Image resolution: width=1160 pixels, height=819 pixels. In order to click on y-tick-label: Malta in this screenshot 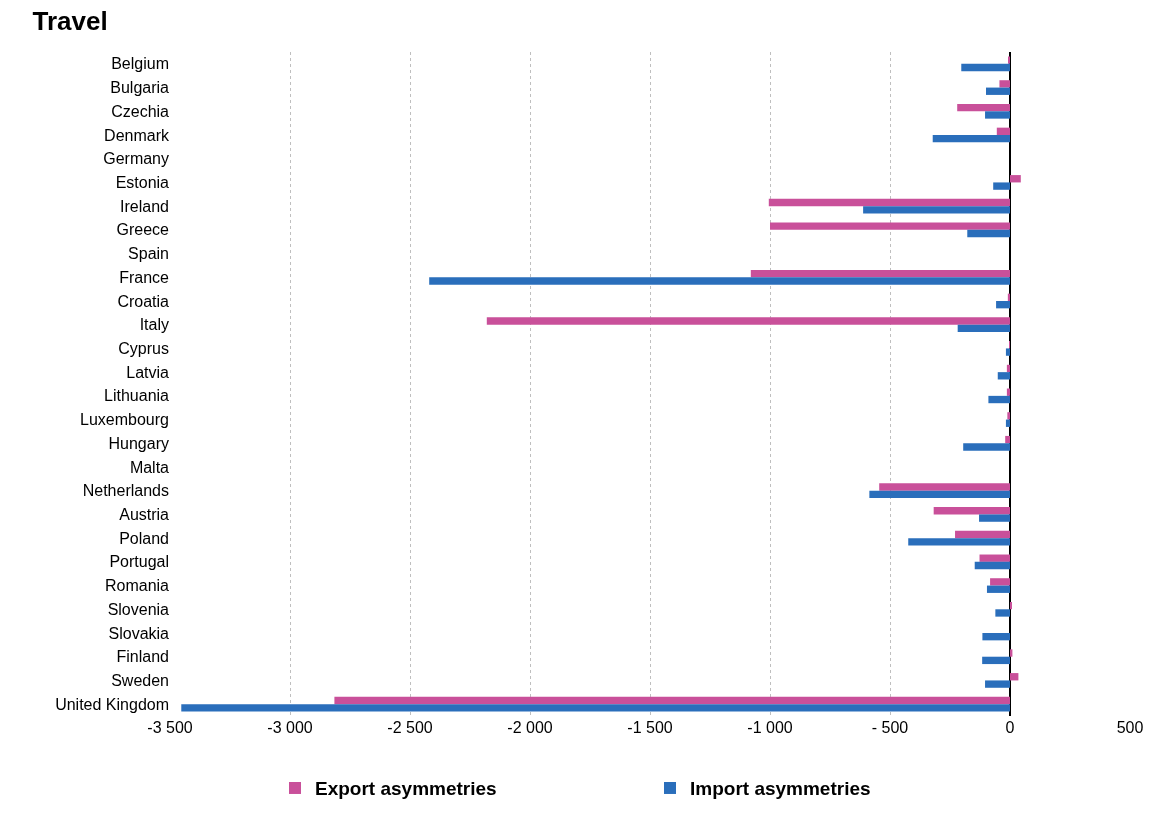, I will do `click(149, 467)`.